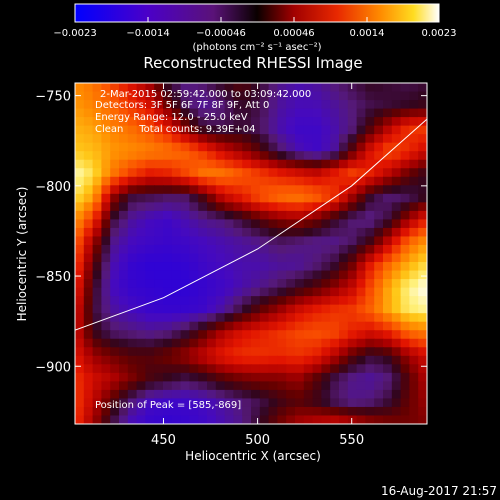 Image resolution: width=500 pixels, height=500 pixels. Describe the element at coordinates (205, 94) in the screenshot. I see `annotation-time-range: 2-Mar-2015 02:59:42.000 to 03:09:42.000` at that location.